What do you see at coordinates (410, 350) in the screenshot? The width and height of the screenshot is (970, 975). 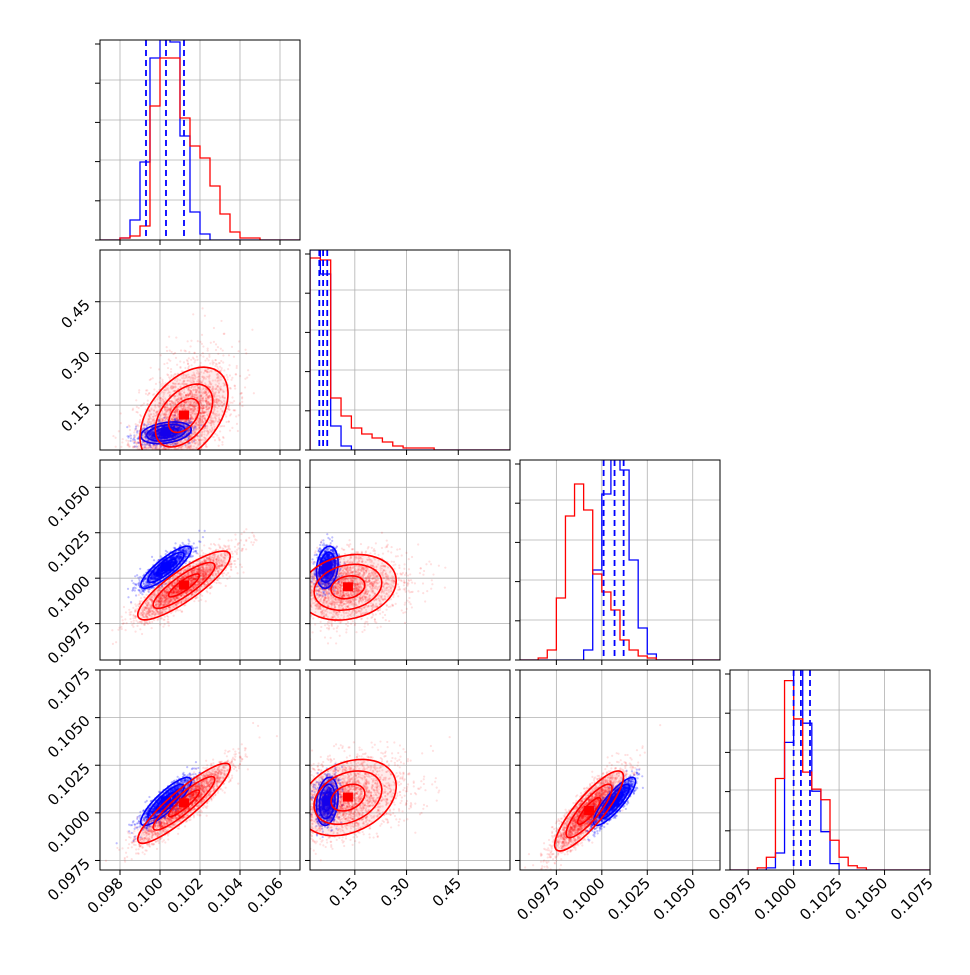 I see `hist-param1-blue` at bounding box center [410, 350].